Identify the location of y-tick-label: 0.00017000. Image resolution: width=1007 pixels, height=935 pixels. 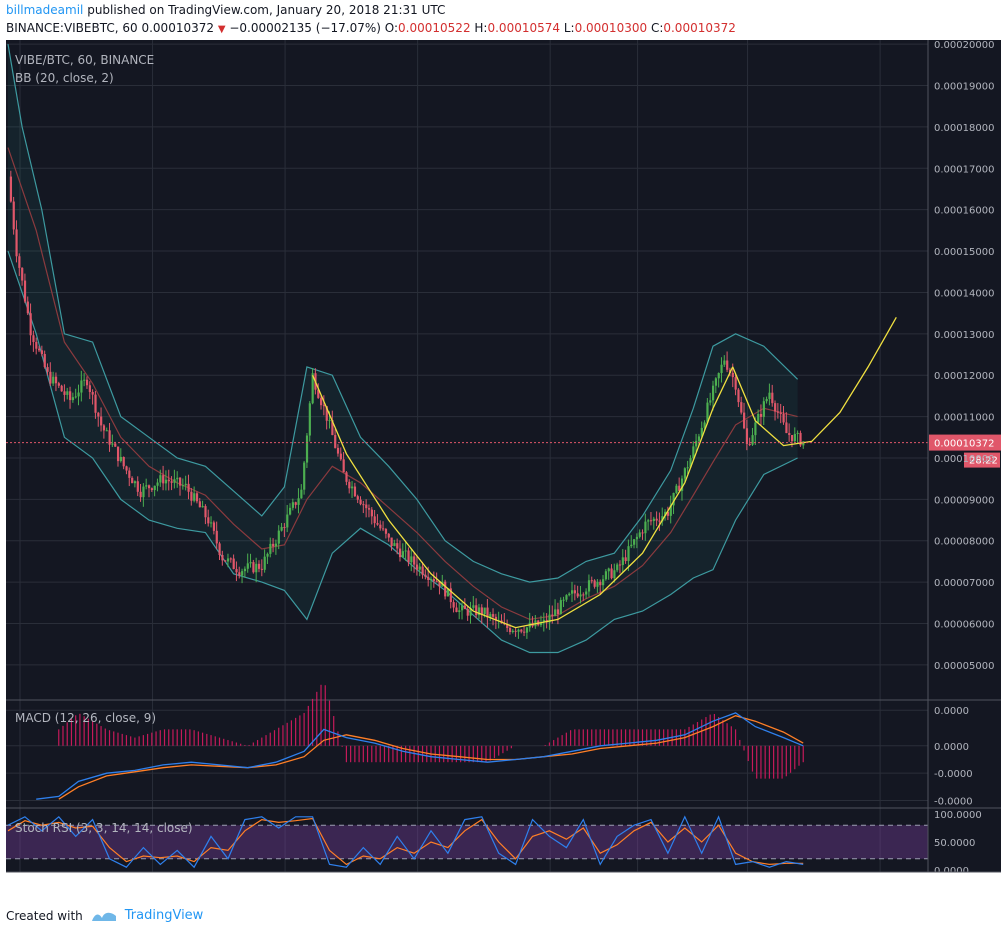
(964, 169).